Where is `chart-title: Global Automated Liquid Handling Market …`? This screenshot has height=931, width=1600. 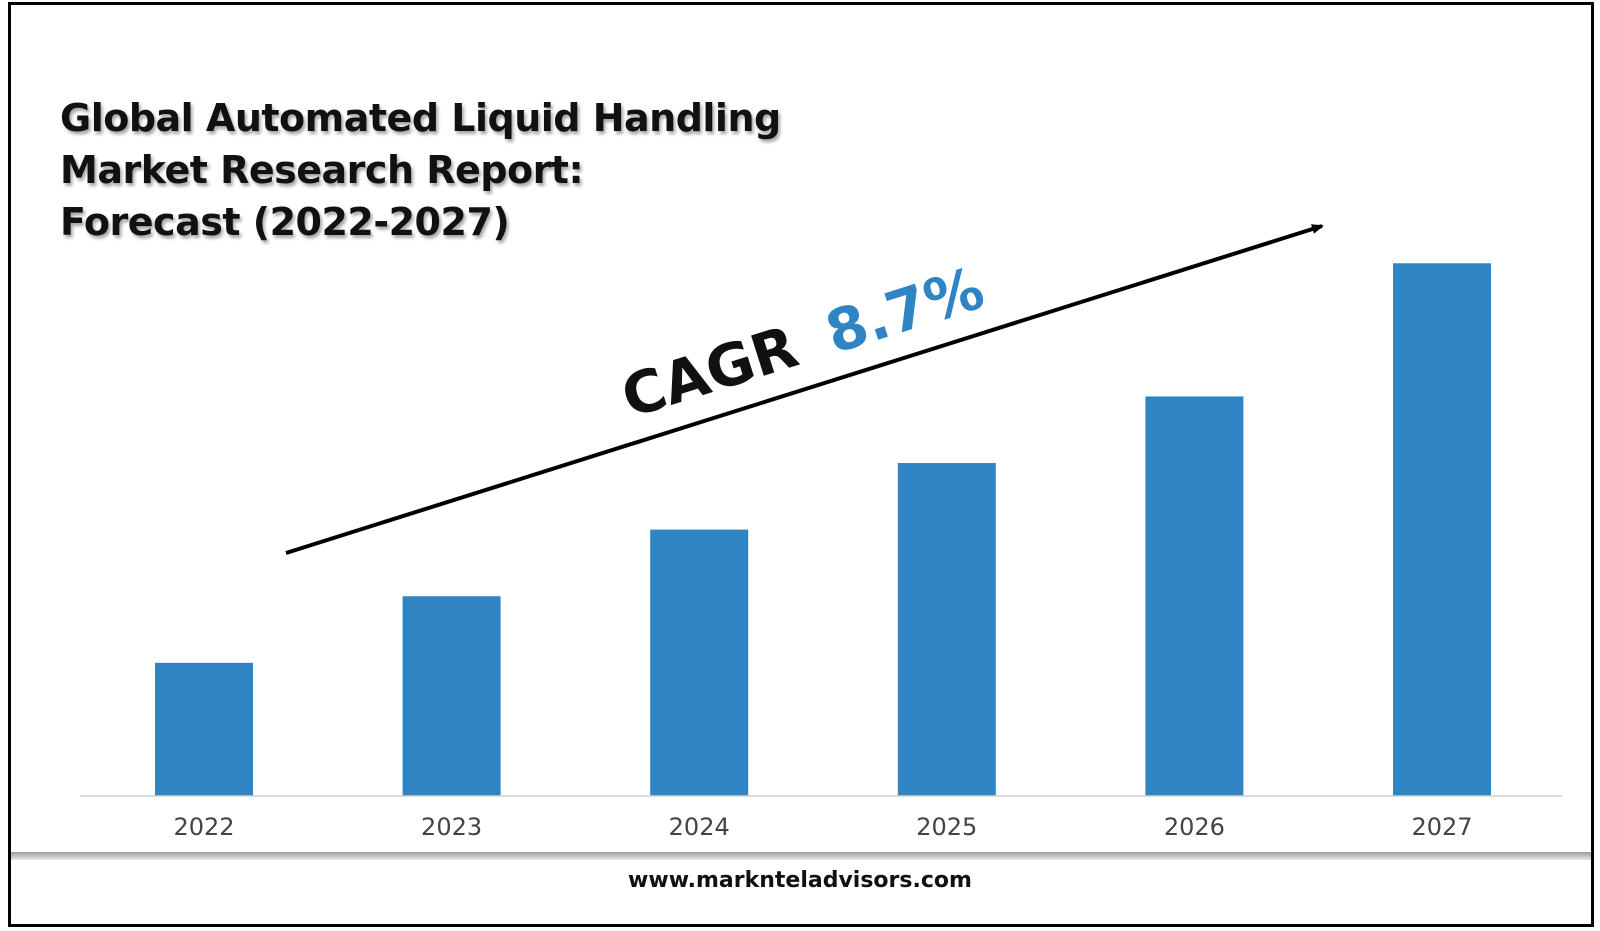
chart-title: Global Automated Liquid Handling Market … is located at coordinates (420, 170).